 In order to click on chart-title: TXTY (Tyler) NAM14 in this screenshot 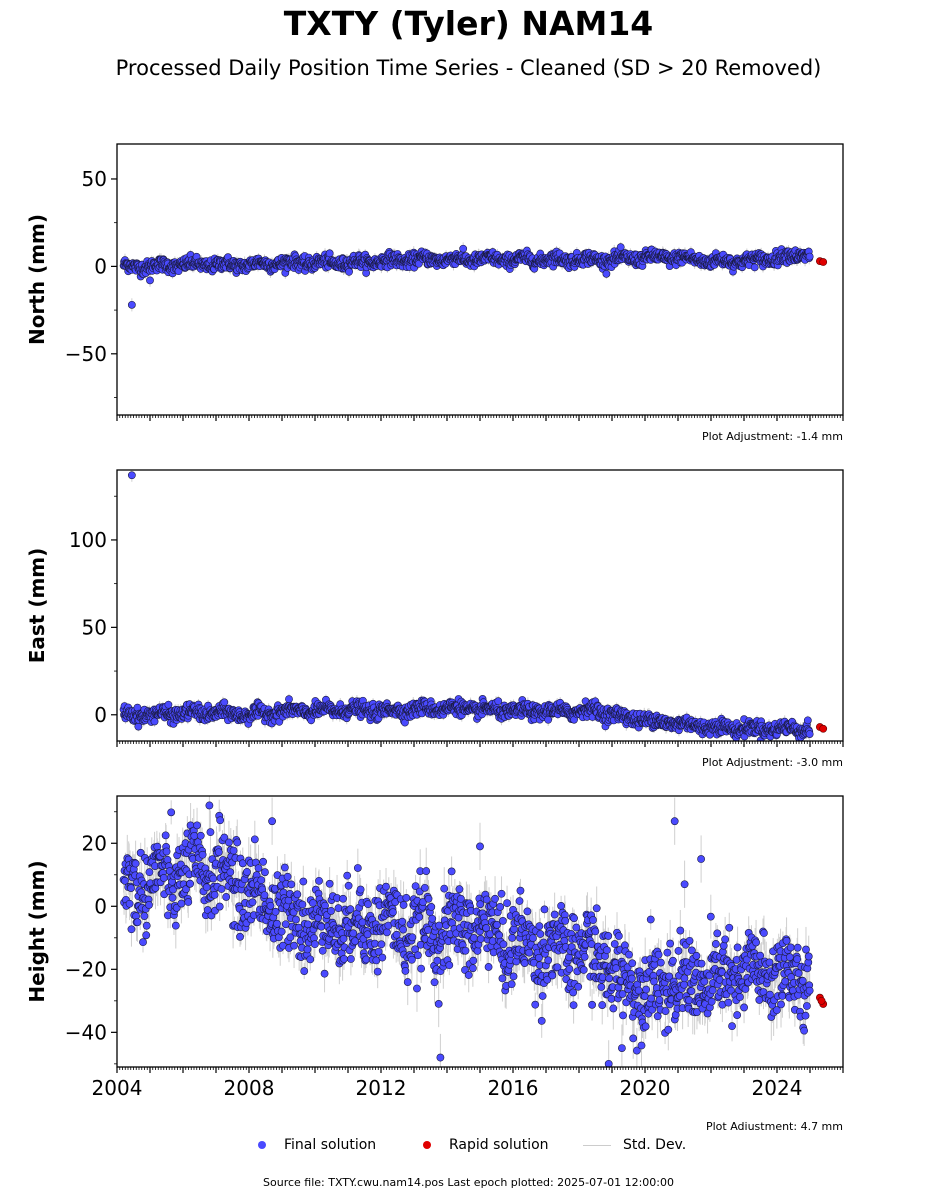, I will do `click(468, 23)`.